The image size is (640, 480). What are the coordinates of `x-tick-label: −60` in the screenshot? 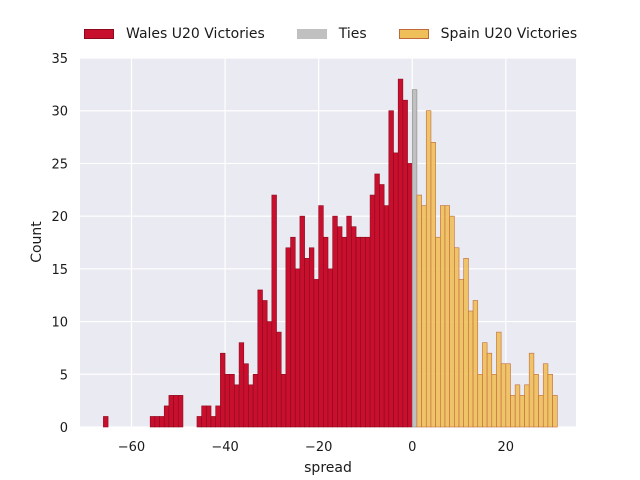 It's located at (131, 447).